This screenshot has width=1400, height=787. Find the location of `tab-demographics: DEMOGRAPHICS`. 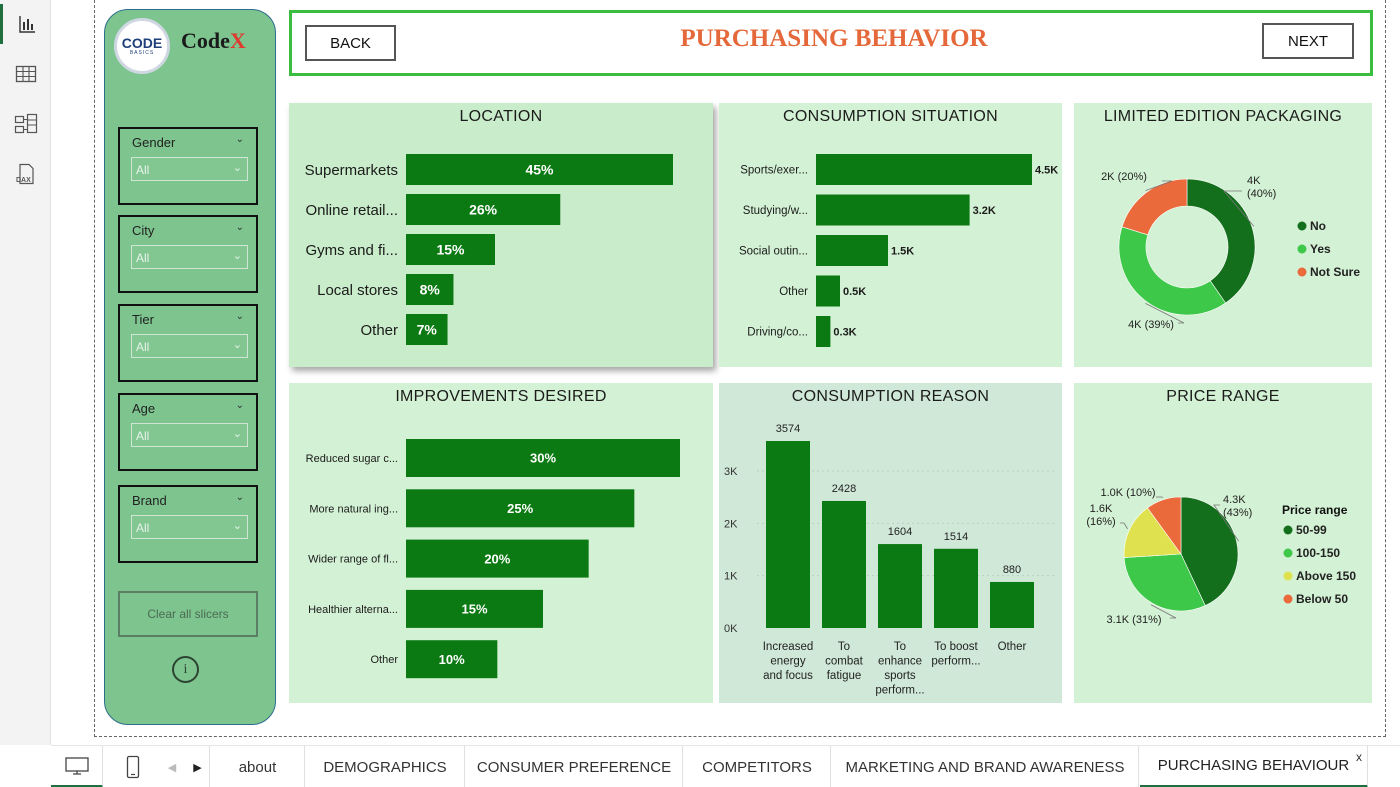

tab-demographics: DEMOGRAPHICS is located at coordinates (385, 766).